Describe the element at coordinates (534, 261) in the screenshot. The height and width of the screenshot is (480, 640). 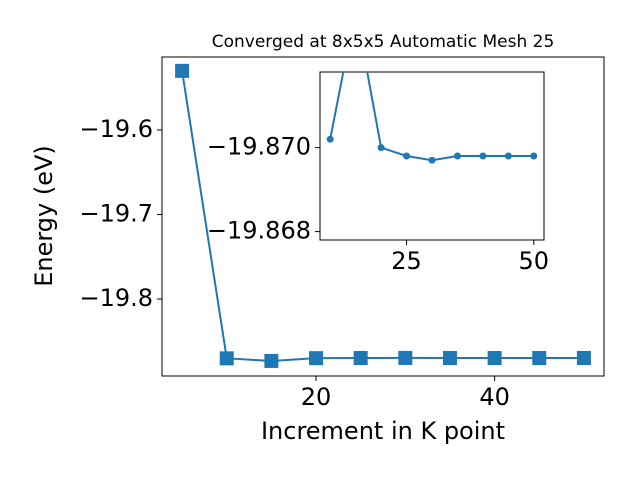
I see `x-tick-label: 50` at that location.